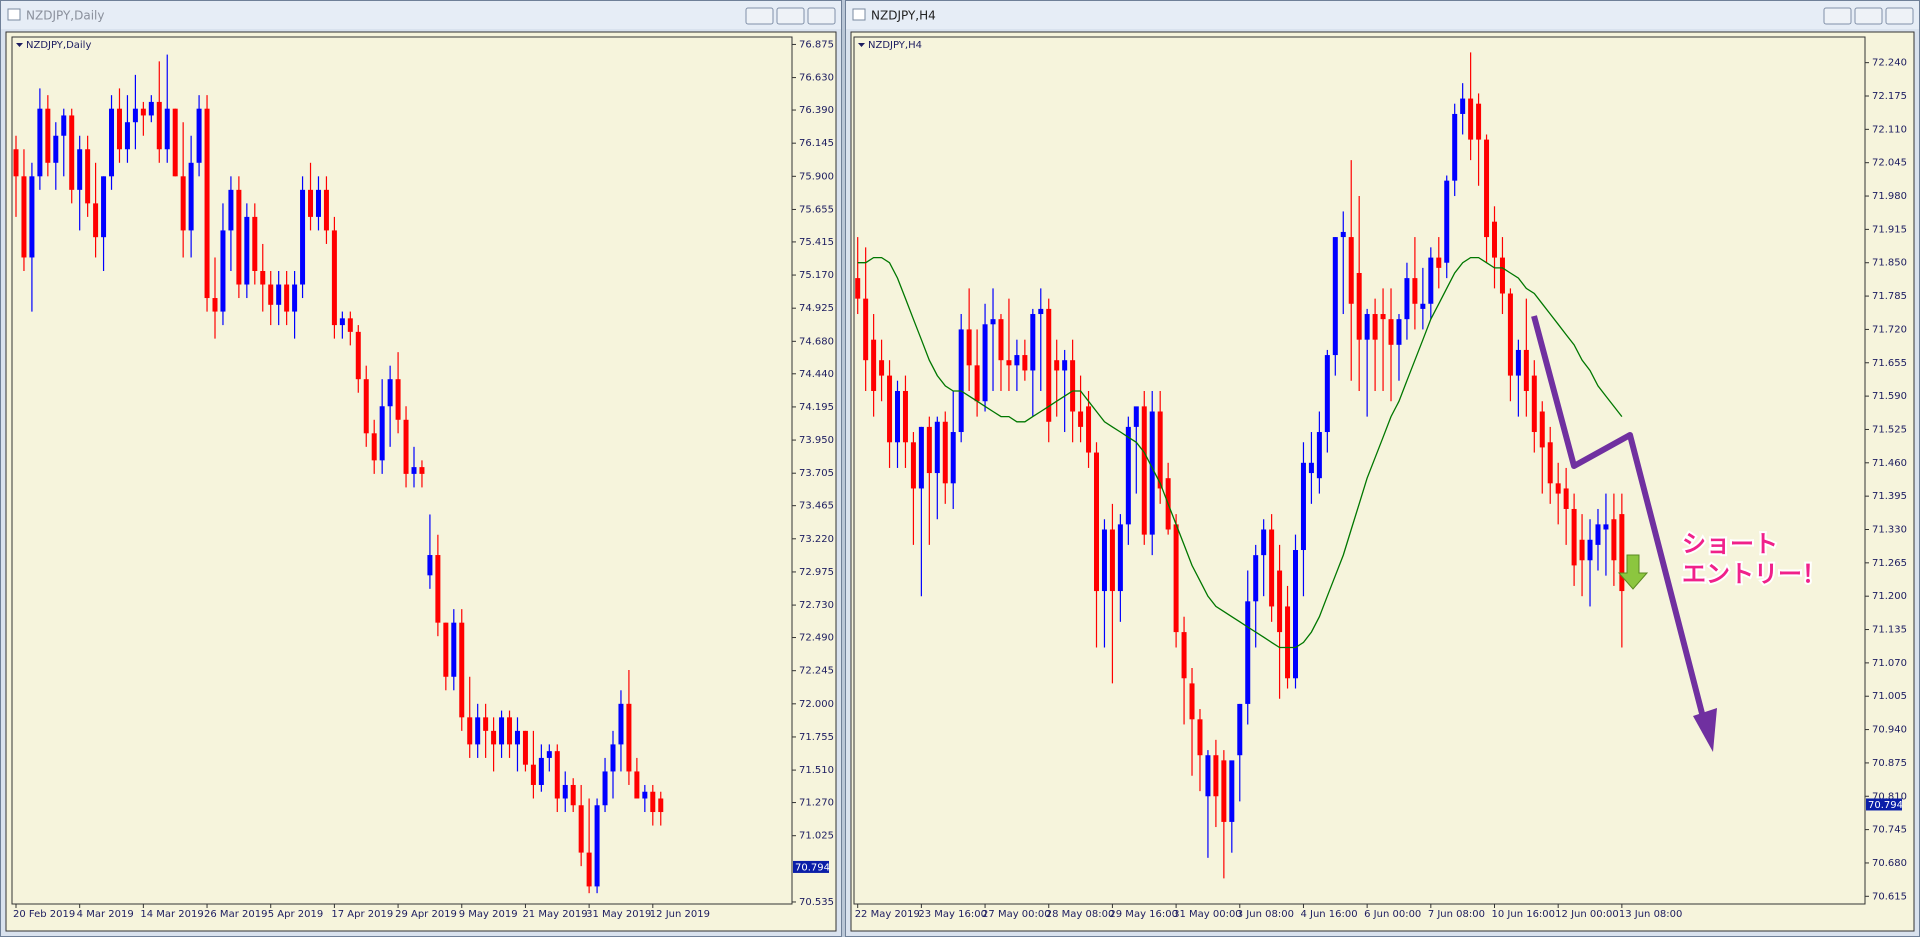  What do you see at coordinates (171, 914) in the screenshot?
I see `x-tick-label: 14 Mar 2019` at bounding box center [171, 914].